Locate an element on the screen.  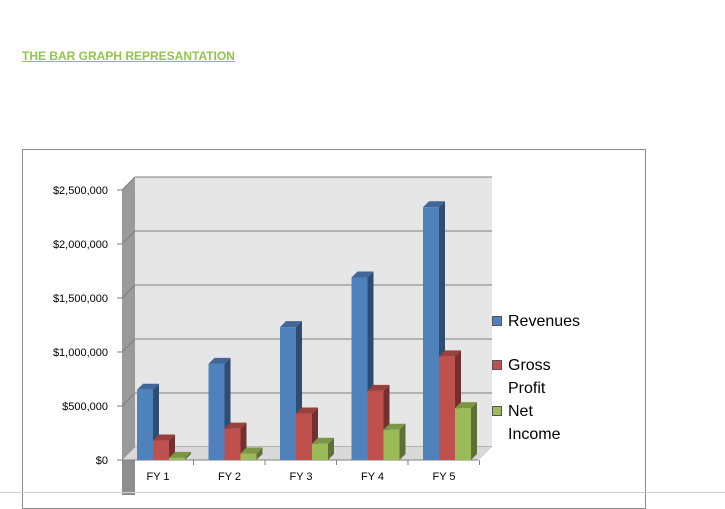
legend-label-revenues: Revenues is located at coordinates (544, 321).